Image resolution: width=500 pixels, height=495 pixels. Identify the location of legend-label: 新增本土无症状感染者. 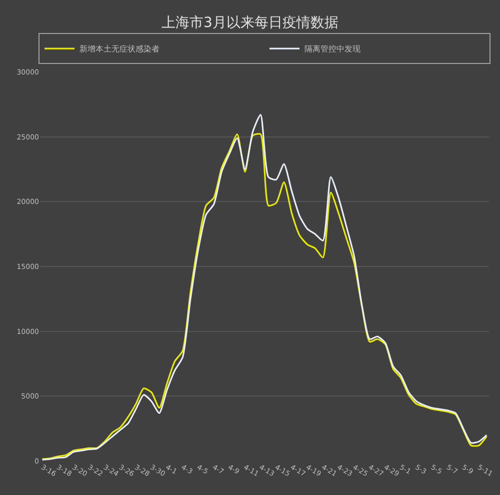
(120, 49).